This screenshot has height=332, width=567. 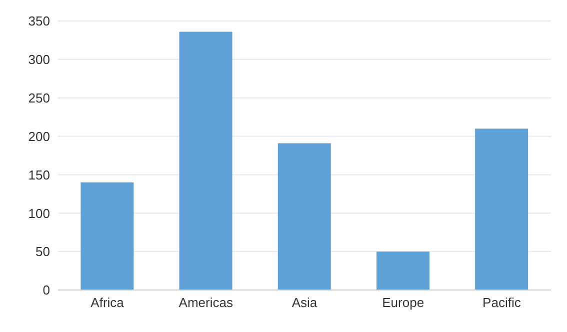 I want to click on x-tick-label: Europe, so click(x=403, y=302).